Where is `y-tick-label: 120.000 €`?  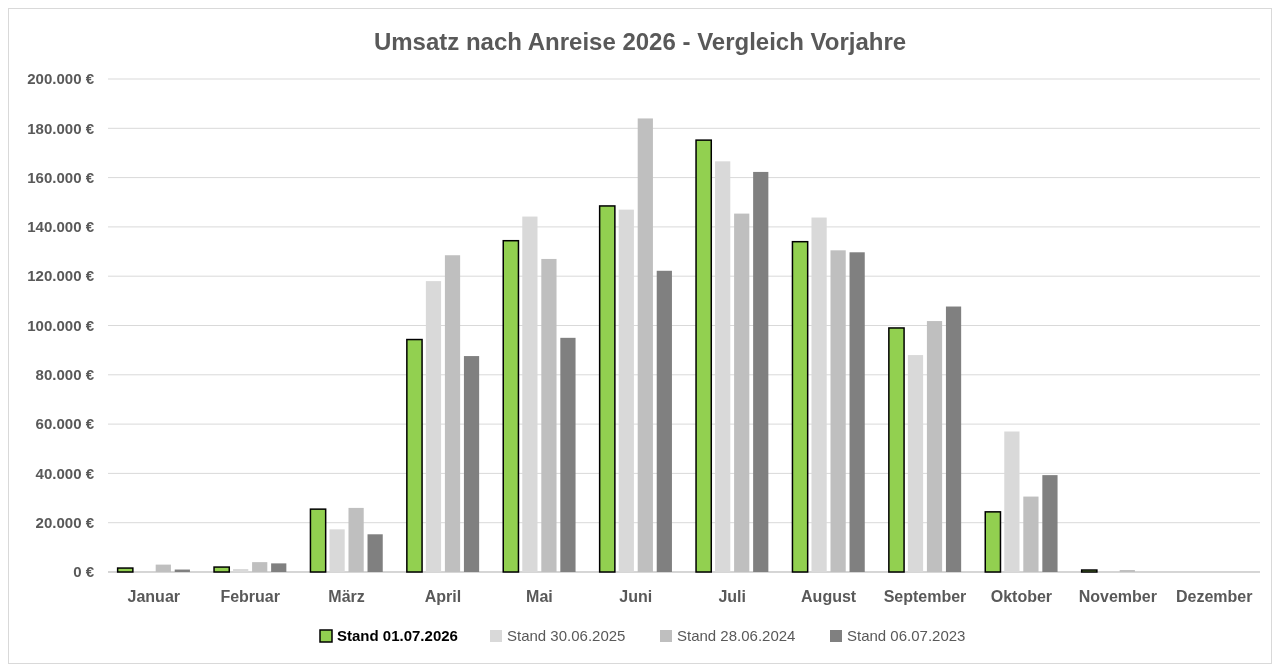
y-tick-label: 120.000 € is located at coordinates (61, 276).